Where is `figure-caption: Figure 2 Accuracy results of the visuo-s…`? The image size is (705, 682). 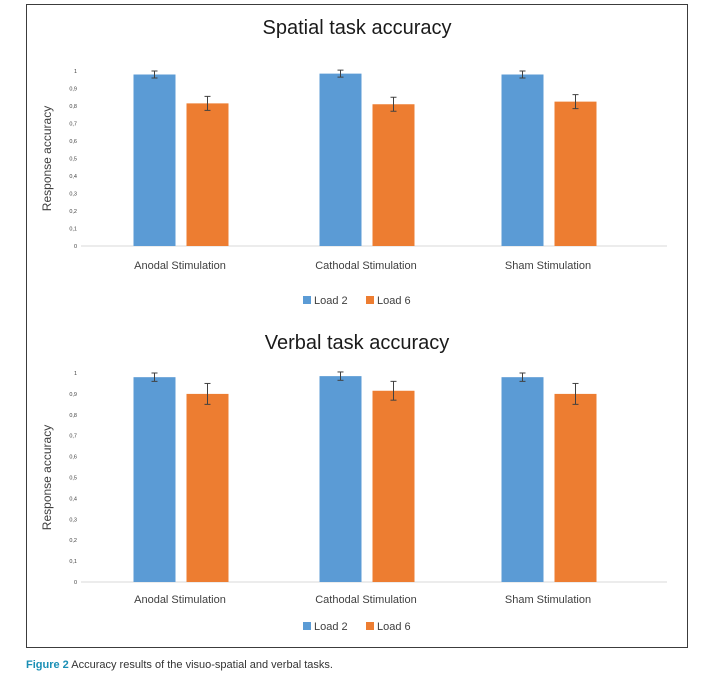 figure-caption: Figure 2 Accuracy results of the visuo-s… is located at coordinates (179, 665).